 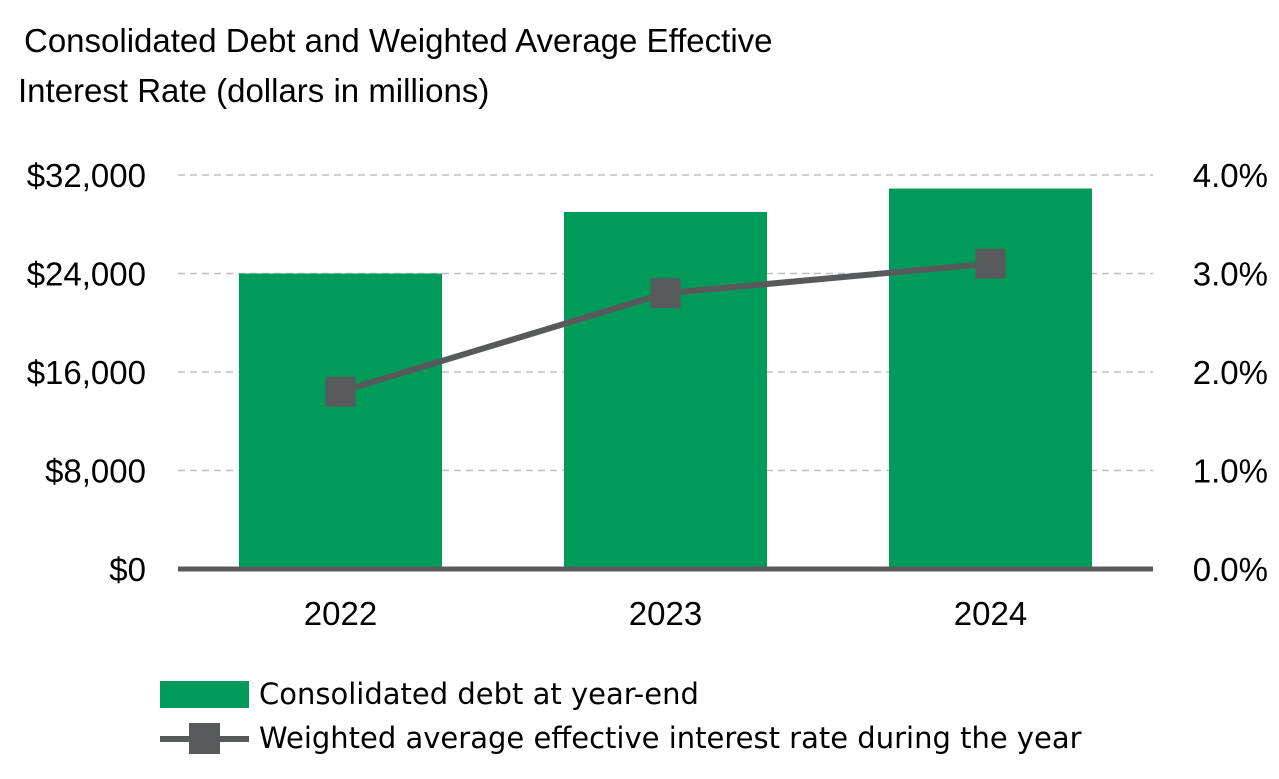 What do you see at coordinates (665, 390) in the screenshot?
I see `bar-2023` at bounding box center [665, 390].